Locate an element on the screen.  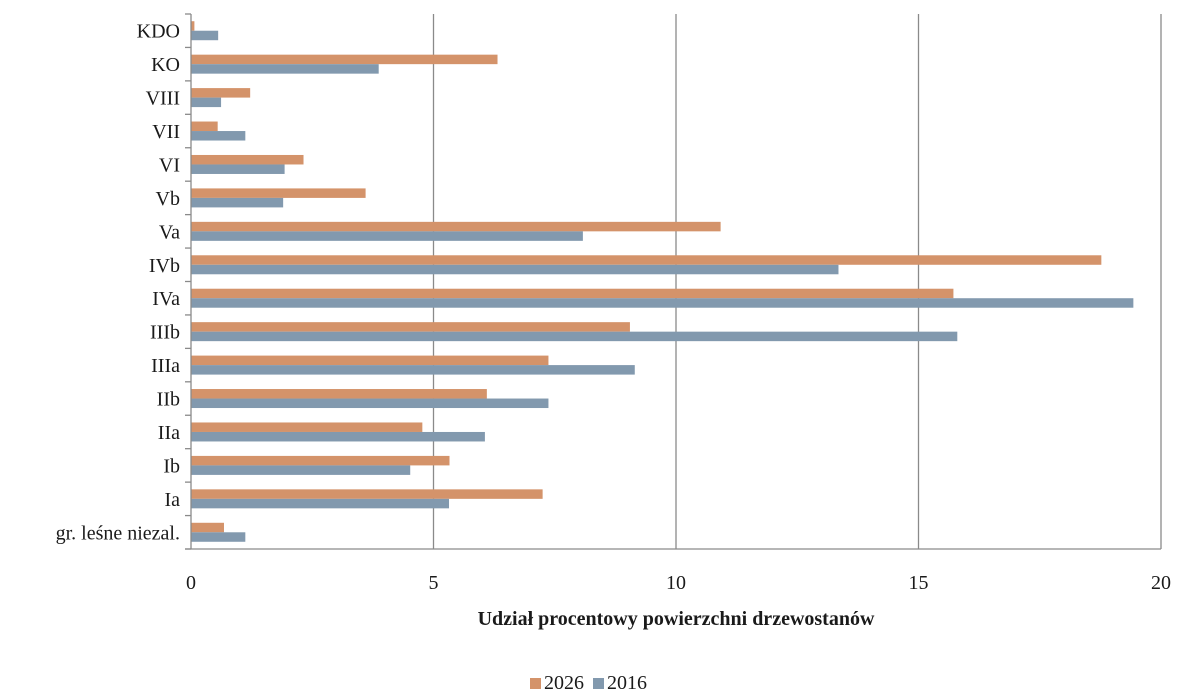
category-label-8: IVa is located at coordinates (166, 299).